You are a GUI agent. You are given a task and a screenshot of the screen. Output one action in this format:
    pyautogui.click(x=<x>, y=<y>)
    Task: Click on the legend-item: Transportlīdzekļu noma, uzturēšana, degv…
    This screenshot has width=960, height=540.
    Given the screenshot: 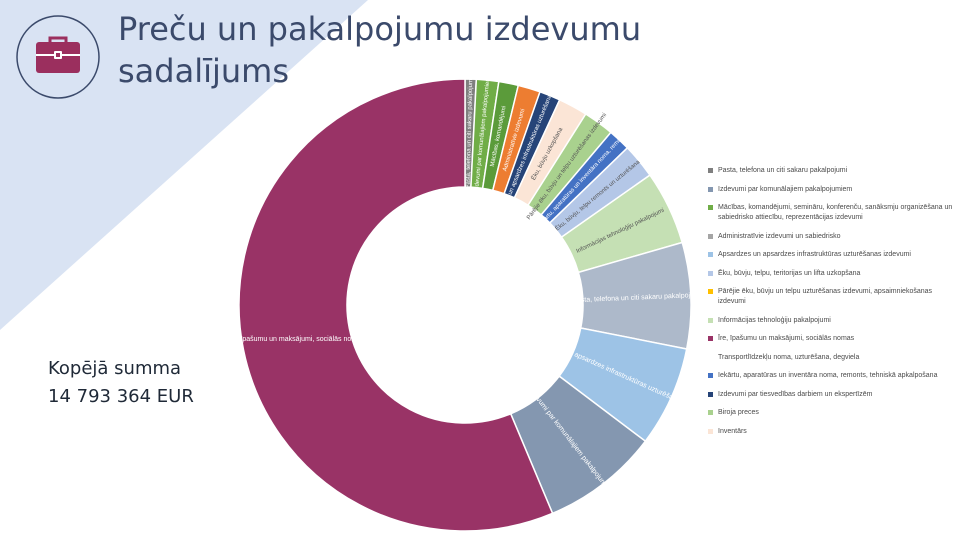 What is the action you would take?
    pyautogui.click(x=832, y=358)
    